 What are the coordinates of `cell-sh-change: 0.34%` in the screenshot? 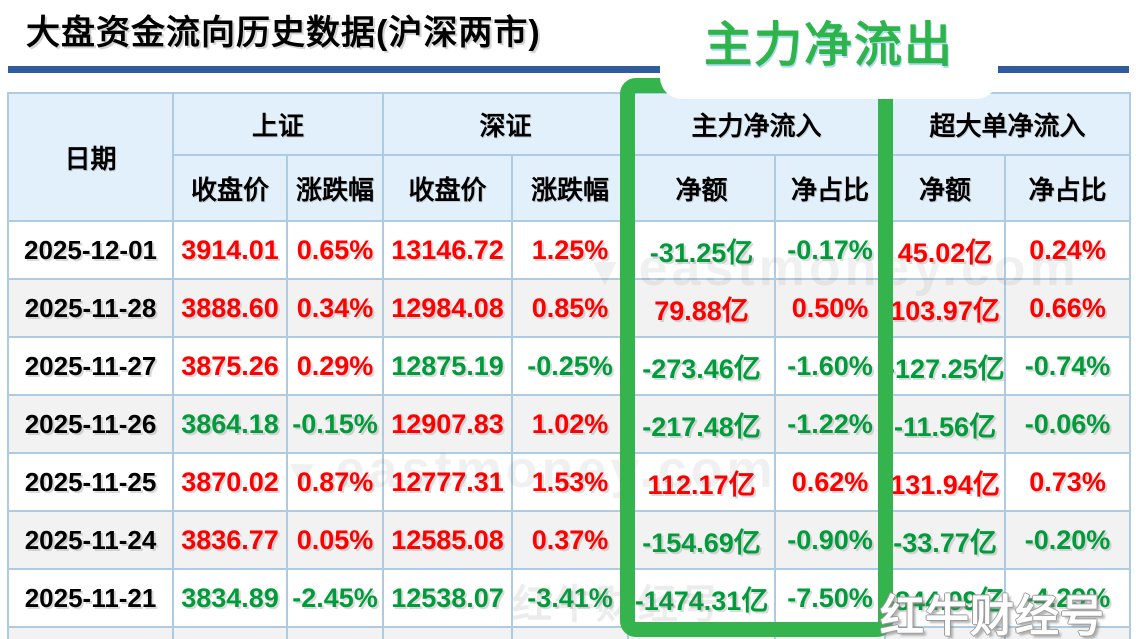 It's located at (335, 308).